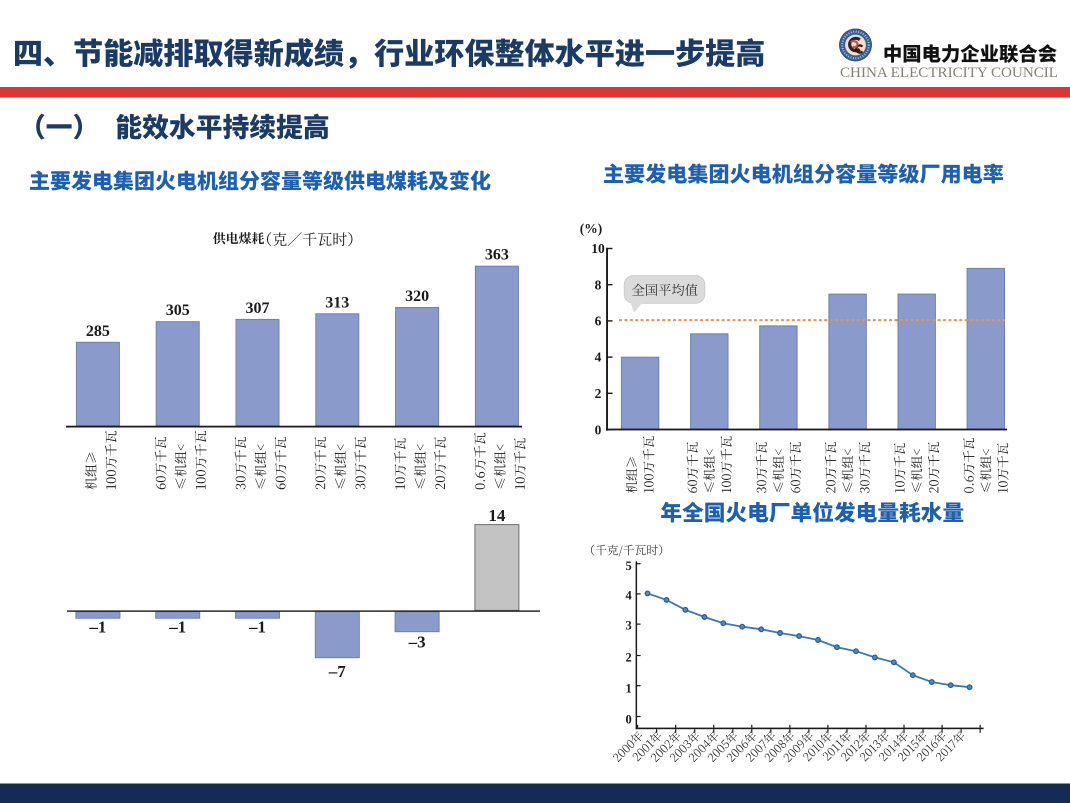 Image resolution: width=1070 pixels, height=803 pixels. What do you see at coordinates (598, 284) in the screenshot?
I see `svg-text: 8` at bounding box center [598, 284].